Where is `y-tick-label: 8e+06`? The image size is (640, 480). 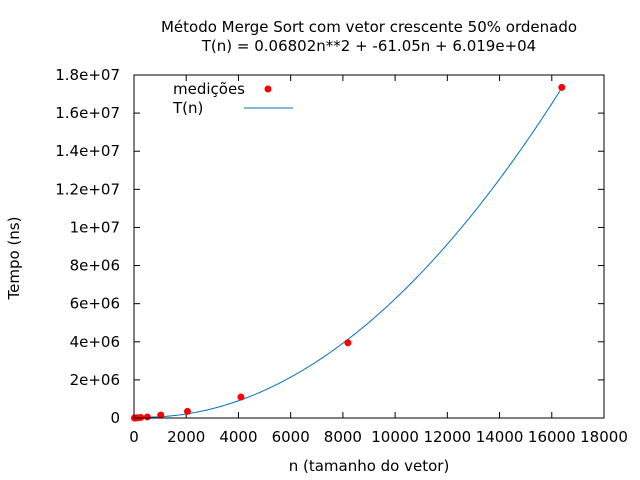
y-tick-label: 8e+06 is located at coordinates (95, 266).